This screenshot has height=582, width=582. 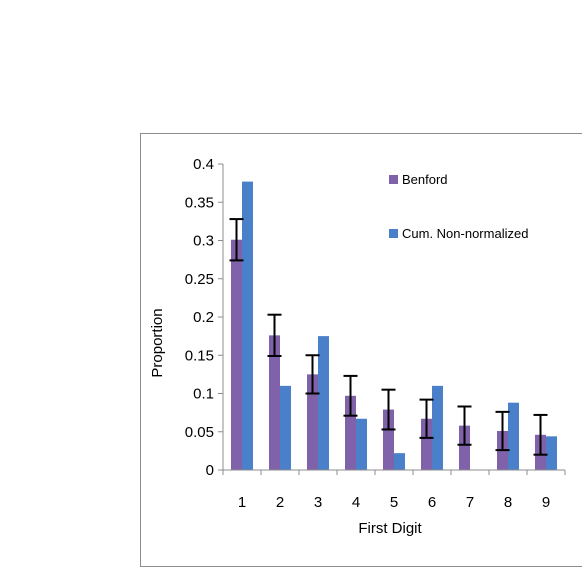 What do you see at coordinates (470, 502) in the screenshot?
I see `x-tick-label: 7` at bounding box center [470, 502].